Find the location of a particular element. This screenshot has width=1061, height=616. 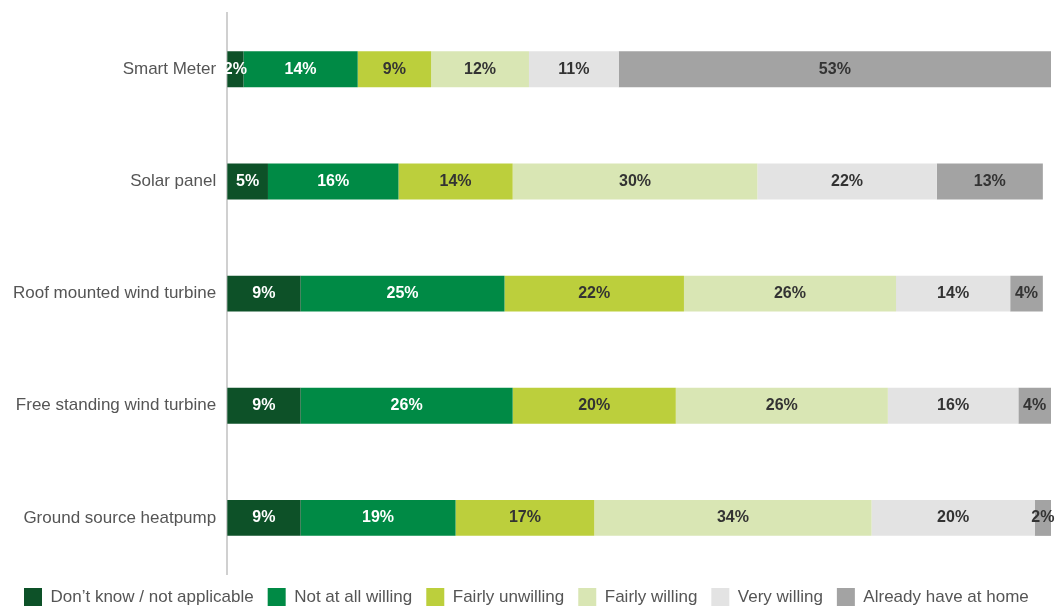

legend-label: Don’t know / not applicable is located at coordinates (152, 596).